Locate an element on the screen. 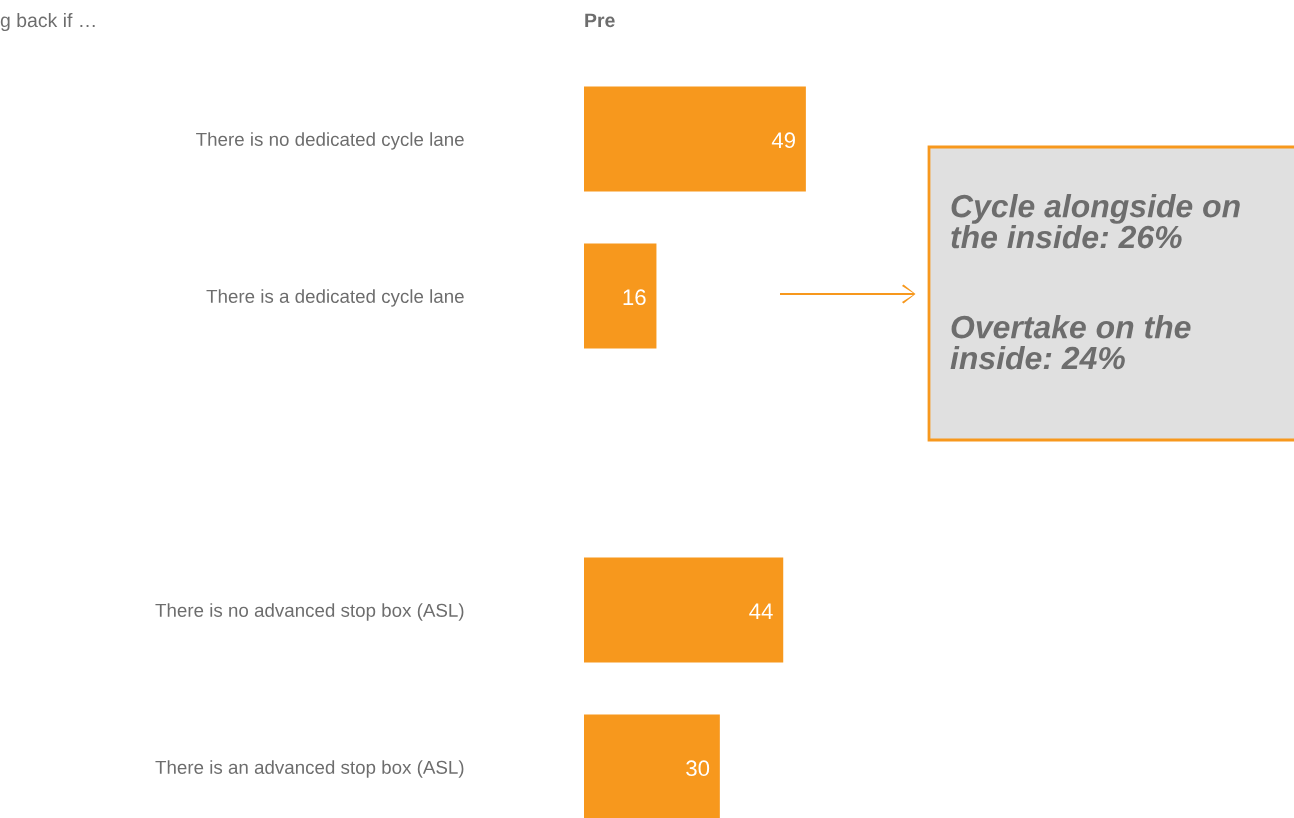 The image size is (1294, 818). y-tick-label: There is a dedicated cycle lane is located at coordinates (335, 298).